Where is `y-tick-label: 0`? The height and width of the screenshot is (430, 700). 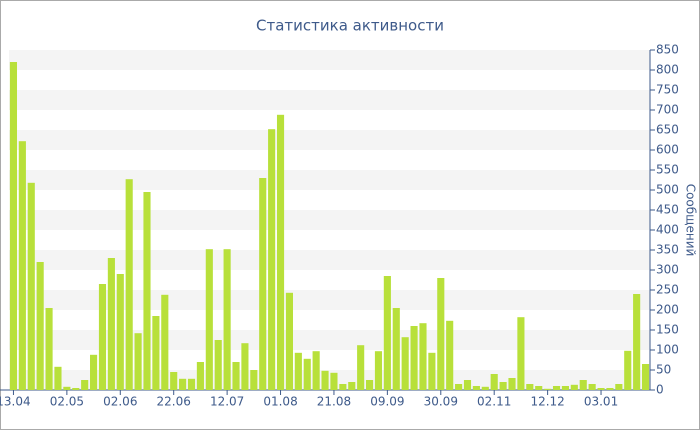
y-tick-label: 0 is located at coordinates (660, 390).